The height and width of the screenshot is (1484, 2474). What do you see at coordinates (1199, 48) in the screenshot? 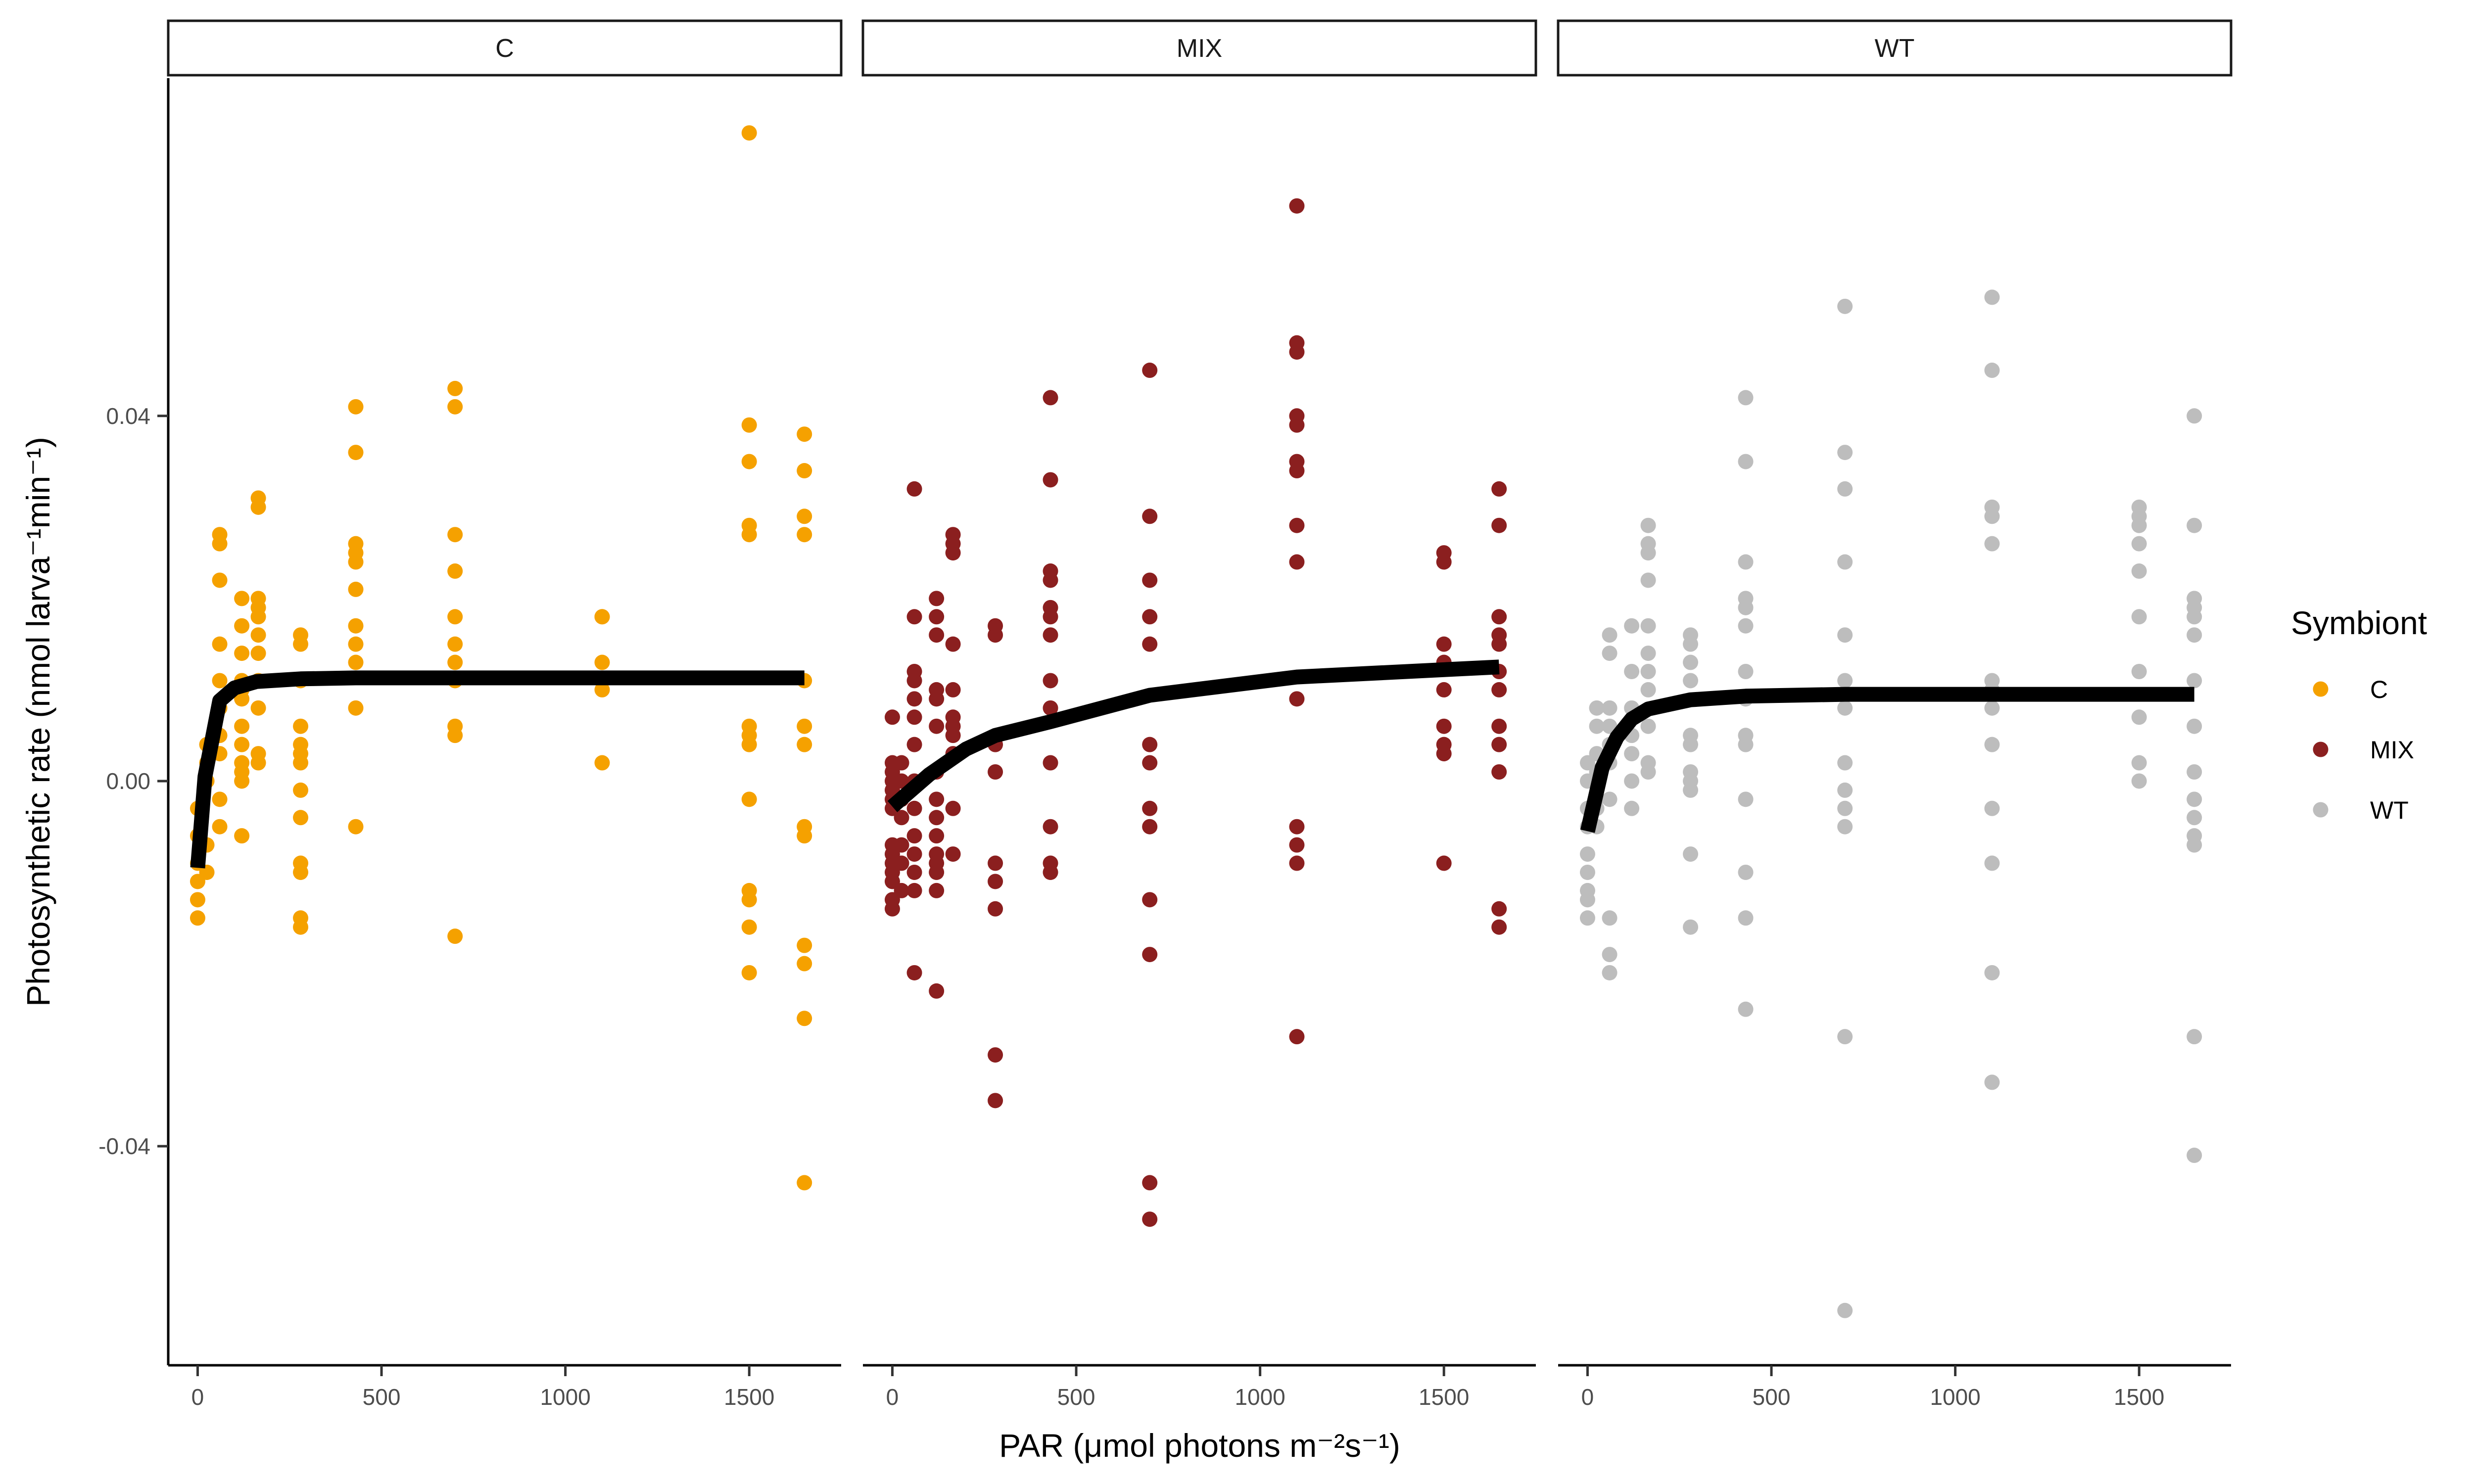
I see `facet-strip` at bounding box center [1199, 48].